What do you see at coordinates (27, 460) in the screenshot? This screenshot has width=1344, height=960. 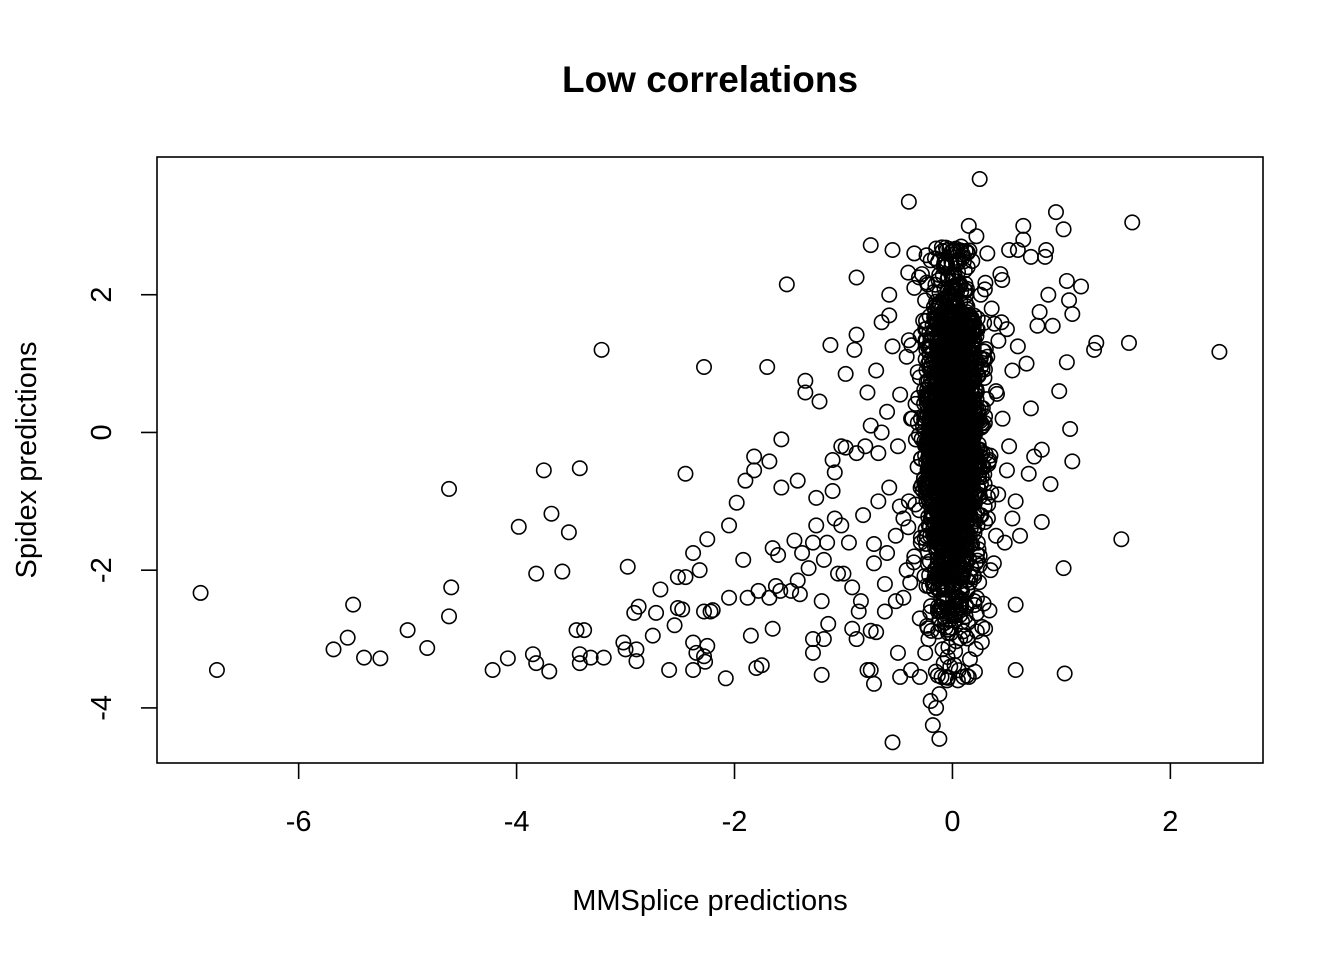 I see `y-axis-label: Spidex predictions` at bounding box center [27, 460].